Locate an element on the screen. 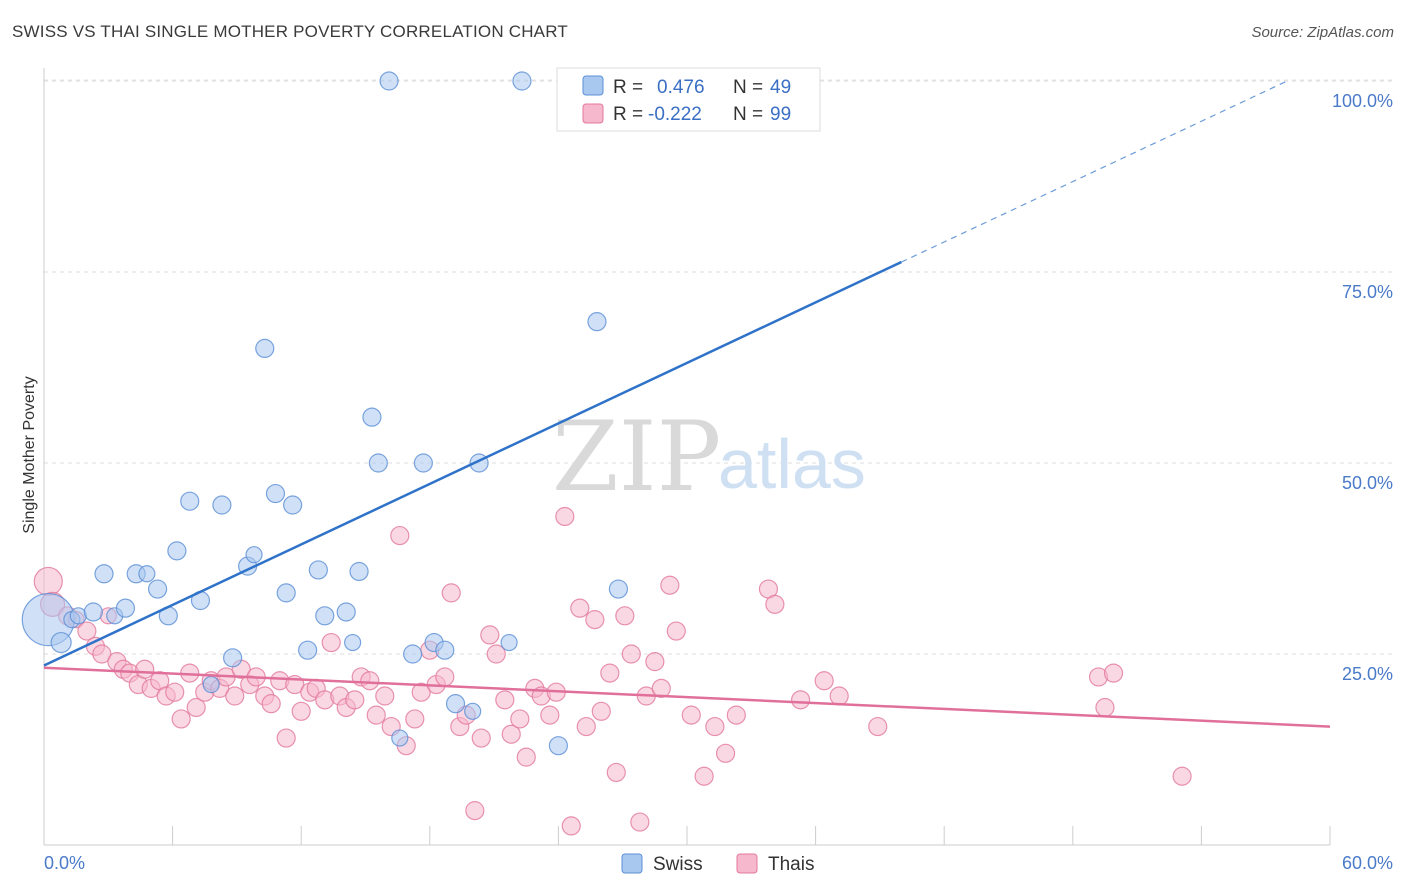 This screenshot has height=892, width=1406. y-tick-label: 25.0% is located at coordinates (1367, 674).